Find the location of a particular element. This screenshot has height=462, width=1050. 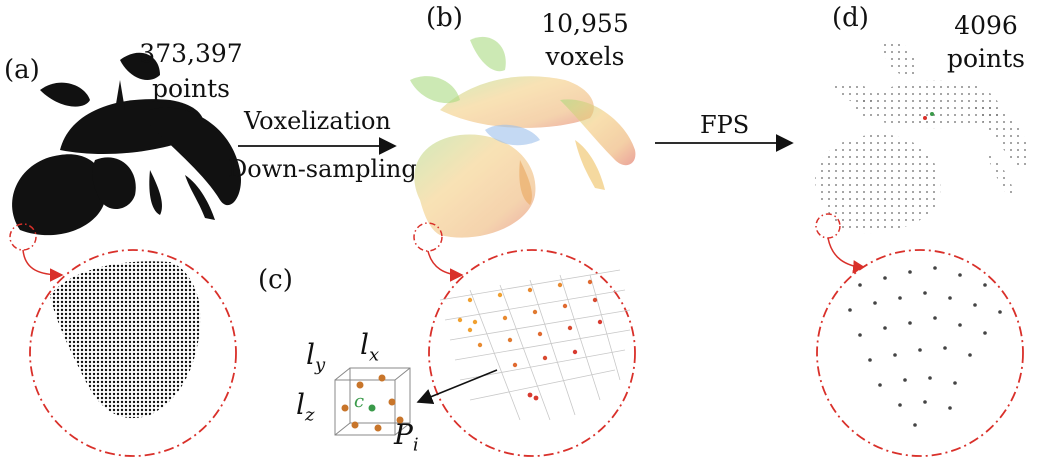

voxel-label-c: c is located at coordinates (359, 401).